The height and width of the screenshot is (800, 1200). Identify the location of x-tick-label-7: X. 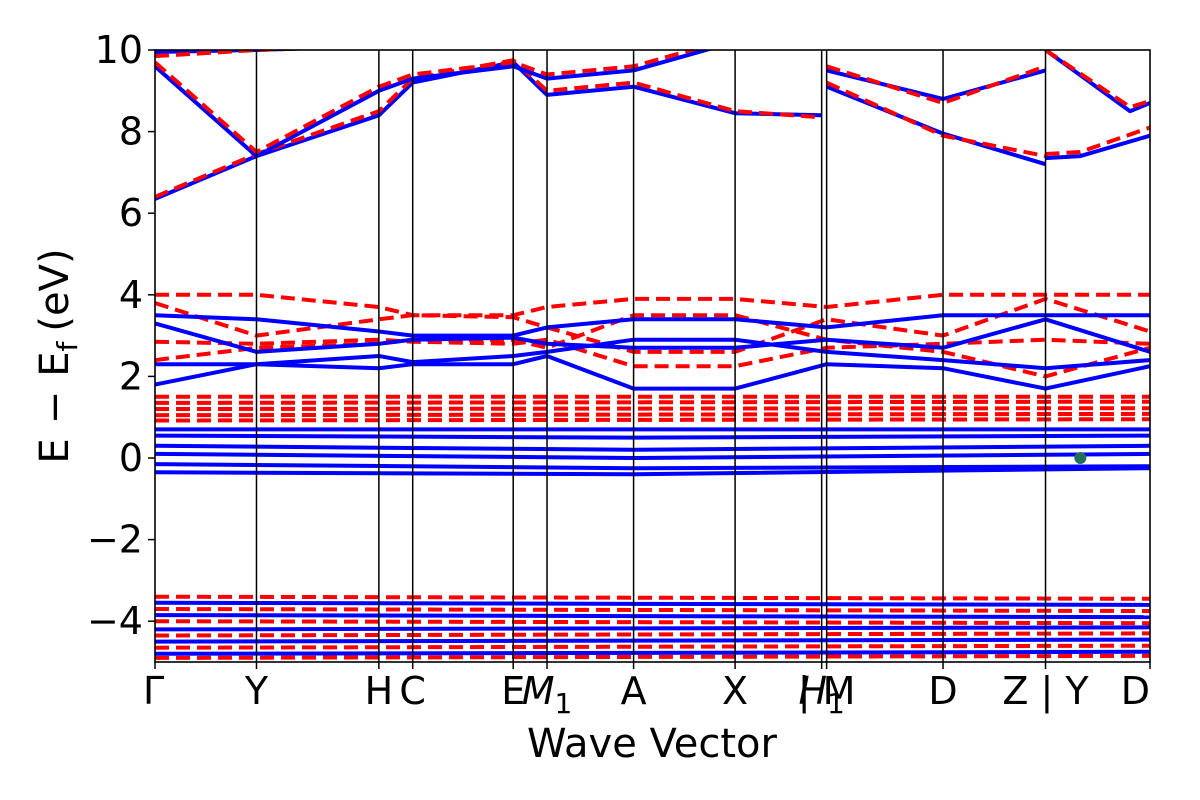
(735, 691).